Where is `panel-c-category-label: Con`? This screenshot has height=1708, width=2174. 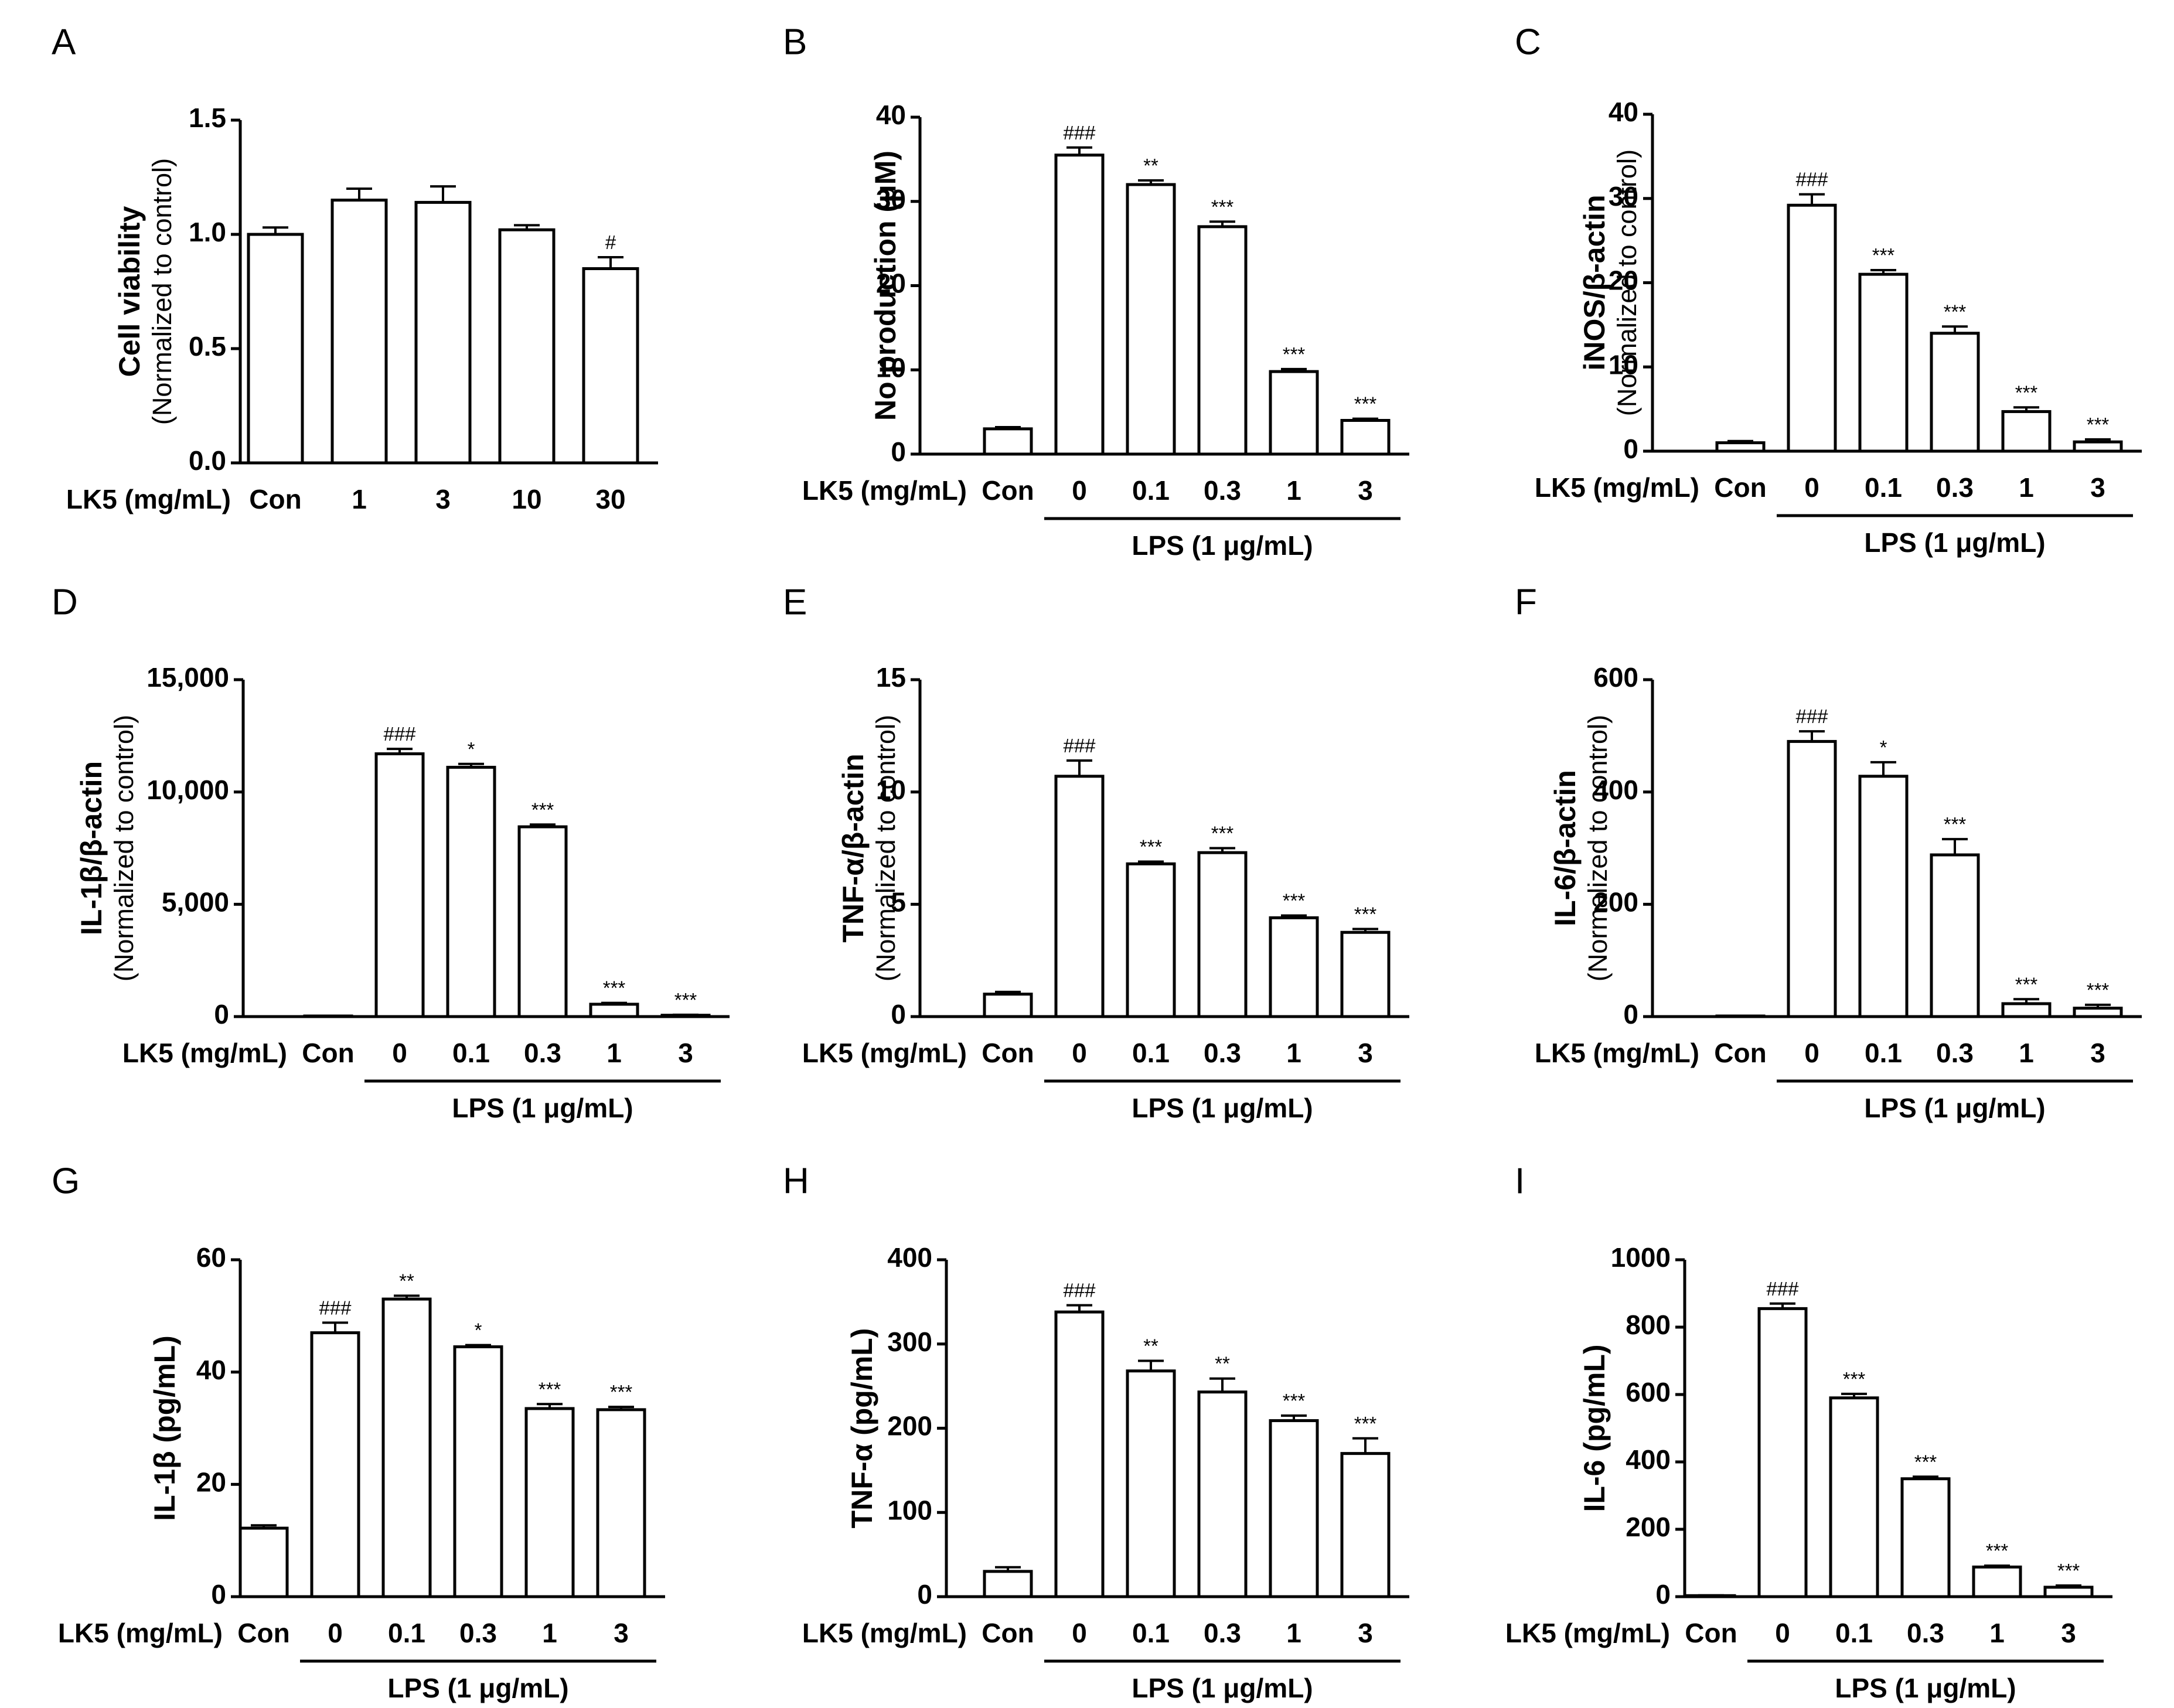
panel-c-category-label: Con is located at coordinates (1740, 487).